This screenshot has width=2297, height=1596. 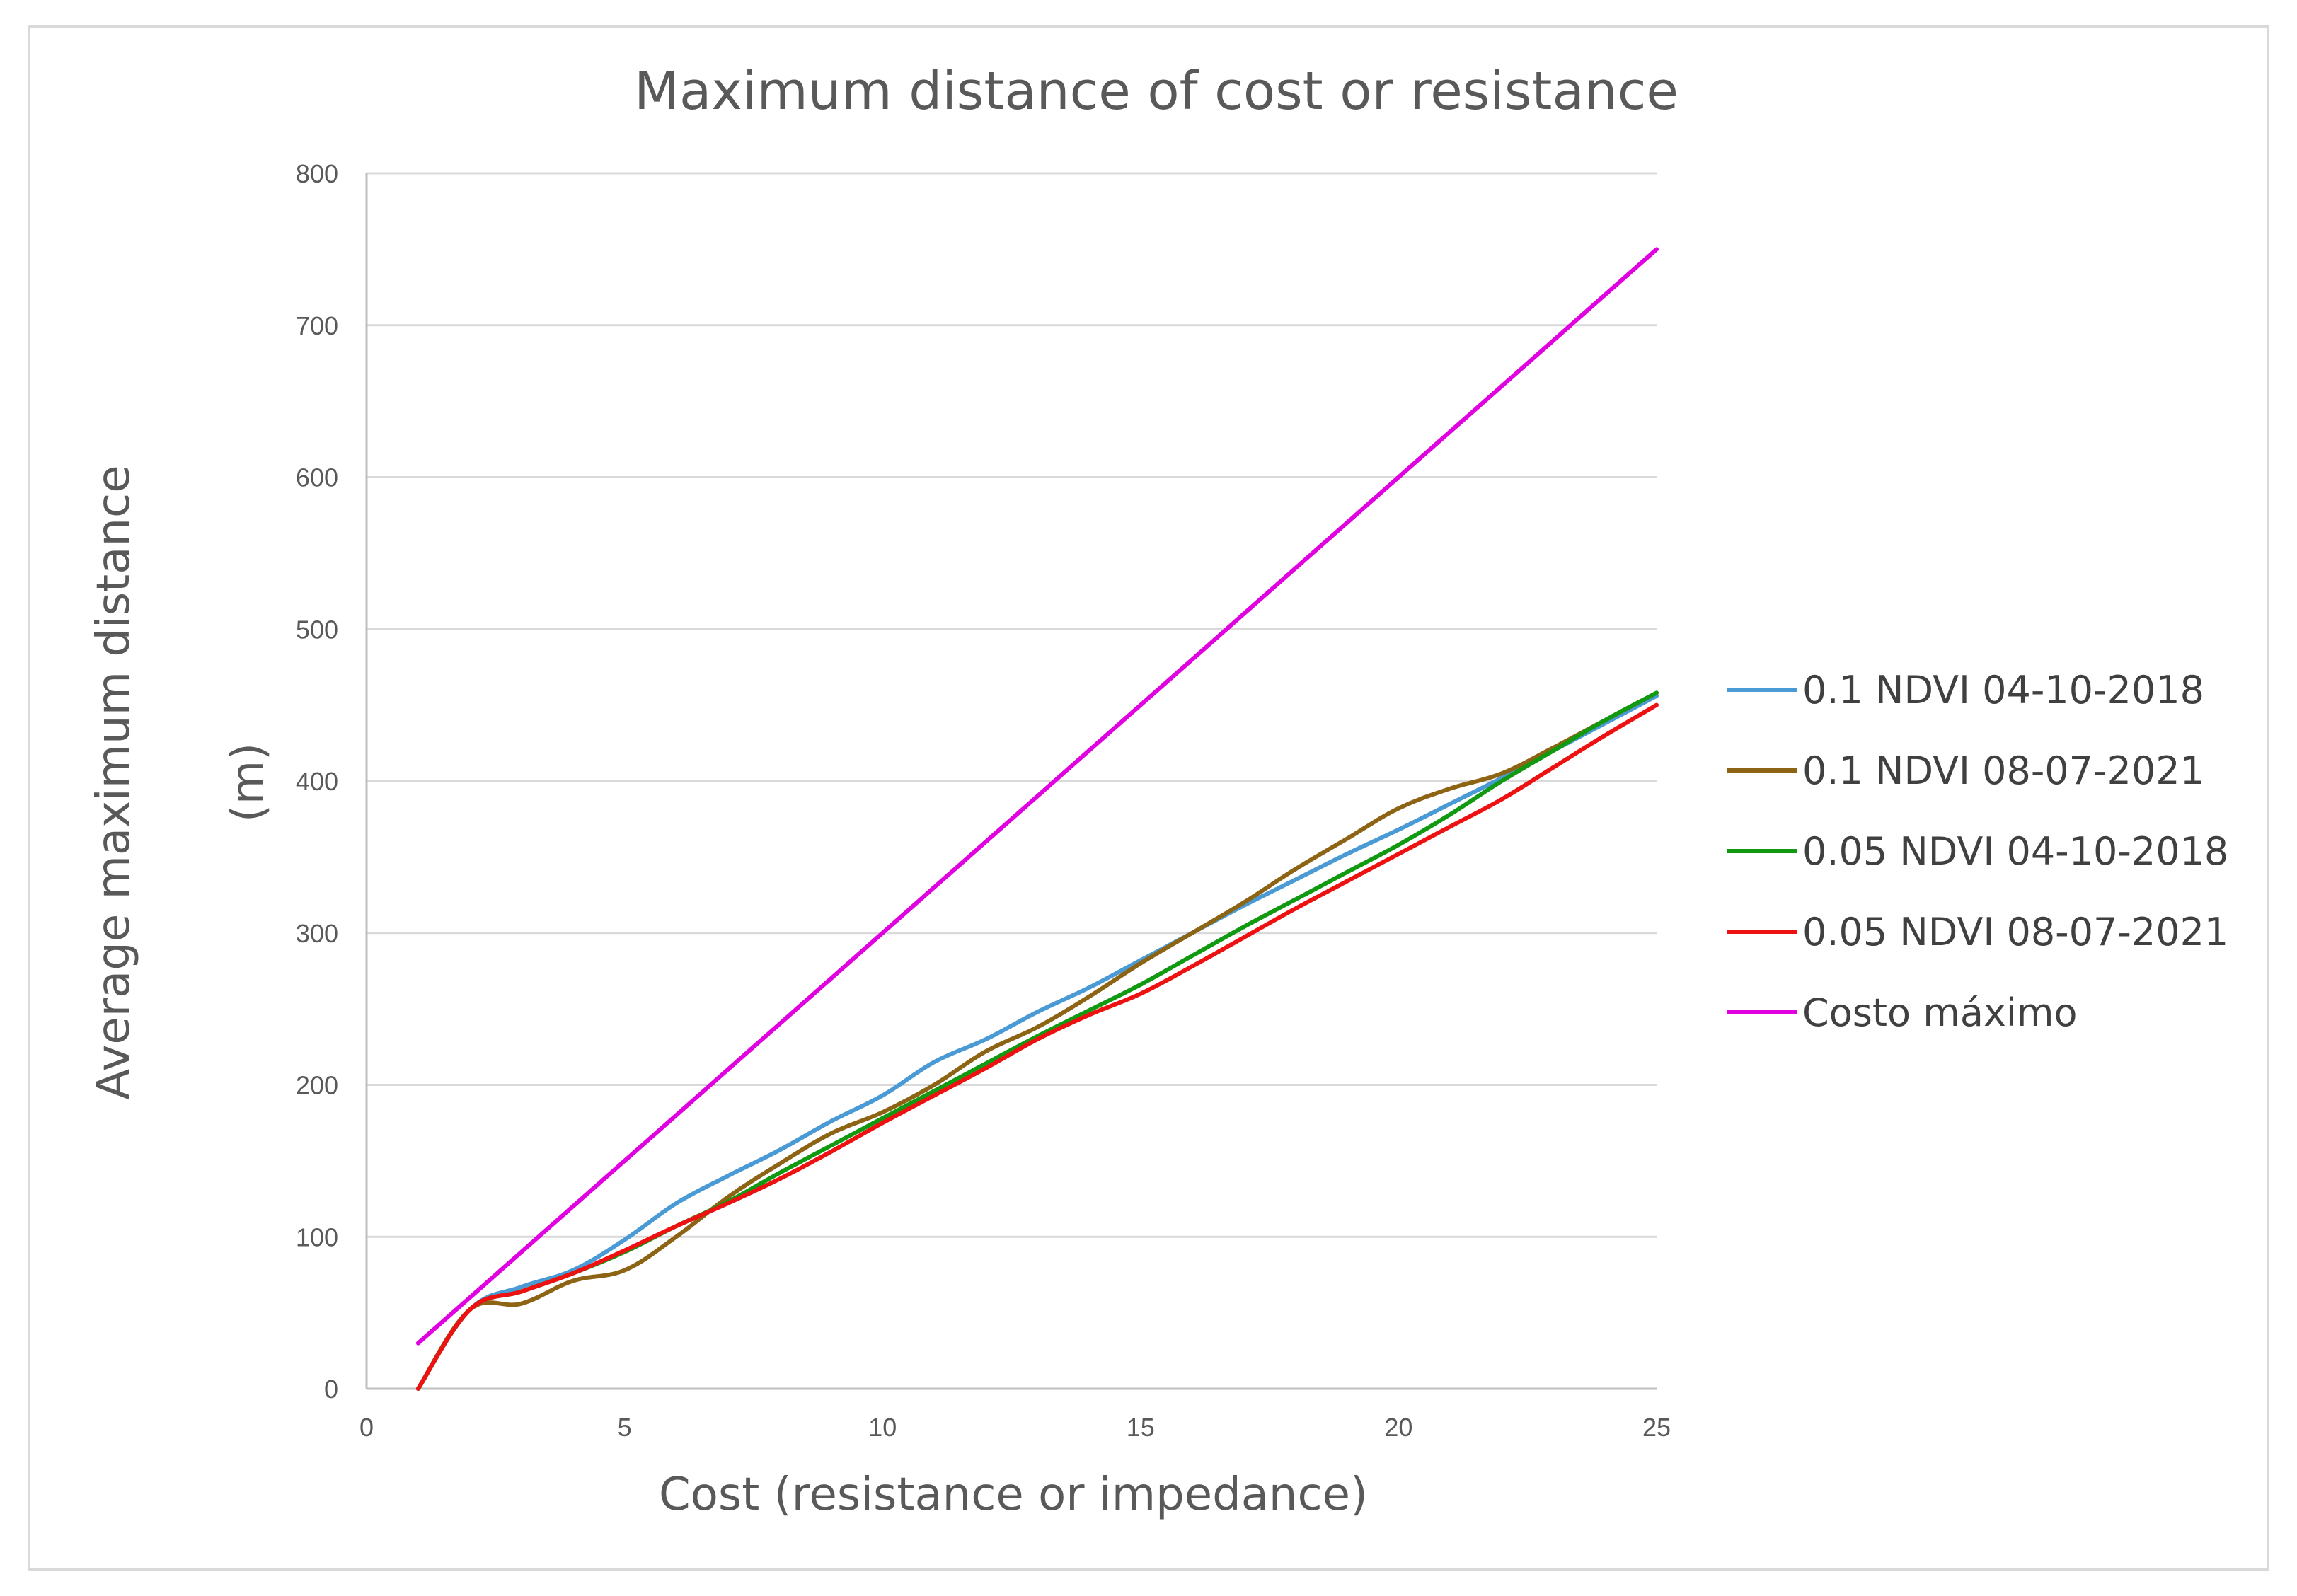 I want to click on x-axis-title: Cost (resistance or impedance), so click(x=1013, y=1495).